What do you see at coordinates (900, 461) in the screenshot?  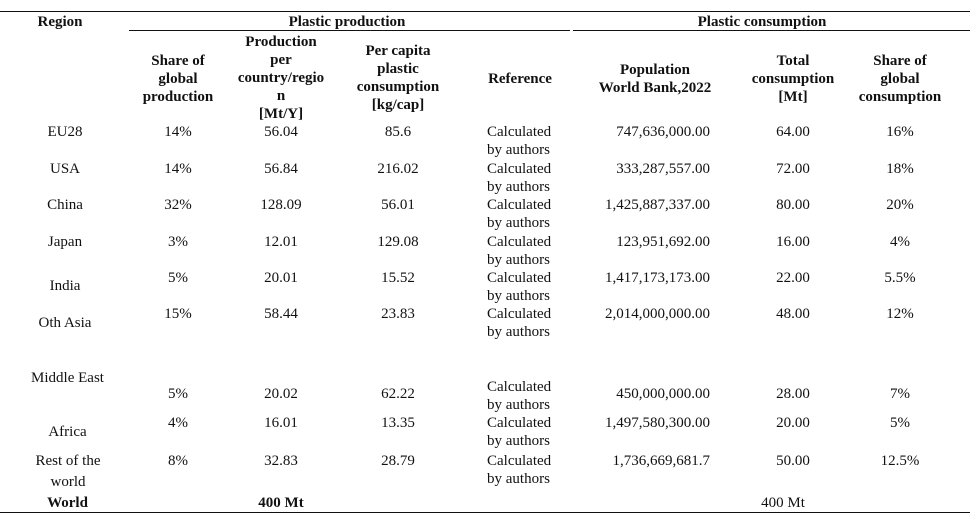 I see `share-consumption-cell: 12.5%` at bounding box center [900, 461].